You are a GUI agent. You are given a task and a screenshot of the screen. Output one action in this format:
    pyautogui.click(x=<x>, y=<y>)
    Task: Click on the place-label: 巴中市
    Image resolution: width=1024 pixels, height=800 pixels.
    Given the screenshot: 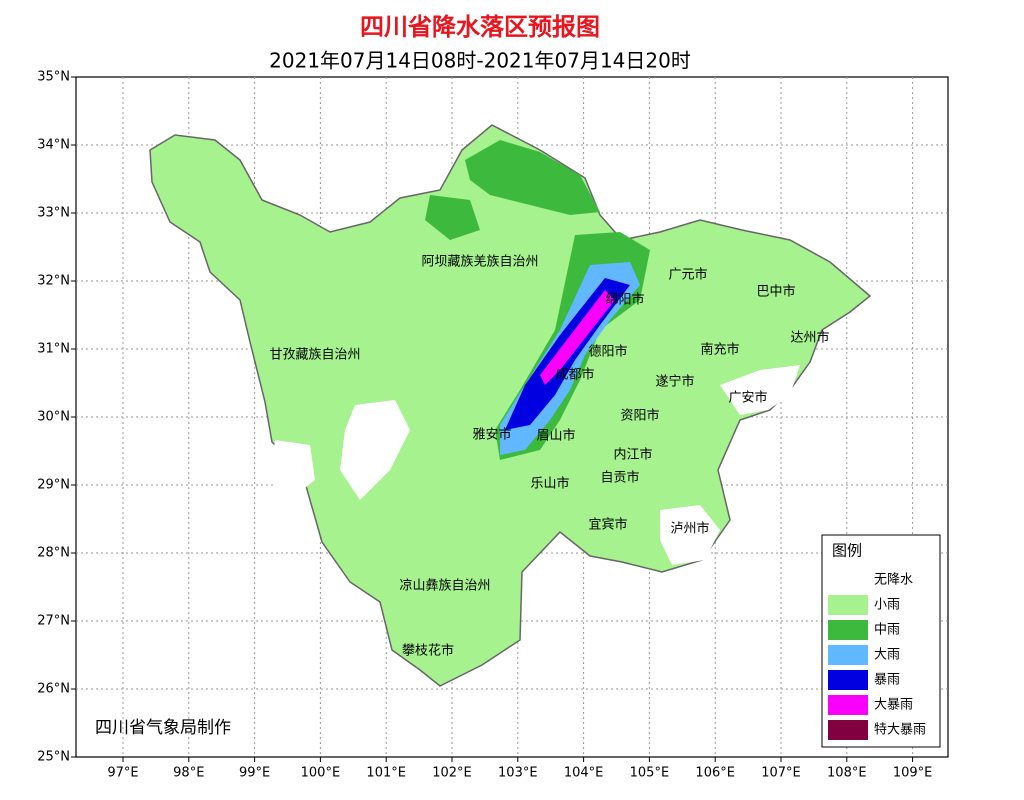 What is the action you would take?
    pyautogui.click(x=775, y=292)
    